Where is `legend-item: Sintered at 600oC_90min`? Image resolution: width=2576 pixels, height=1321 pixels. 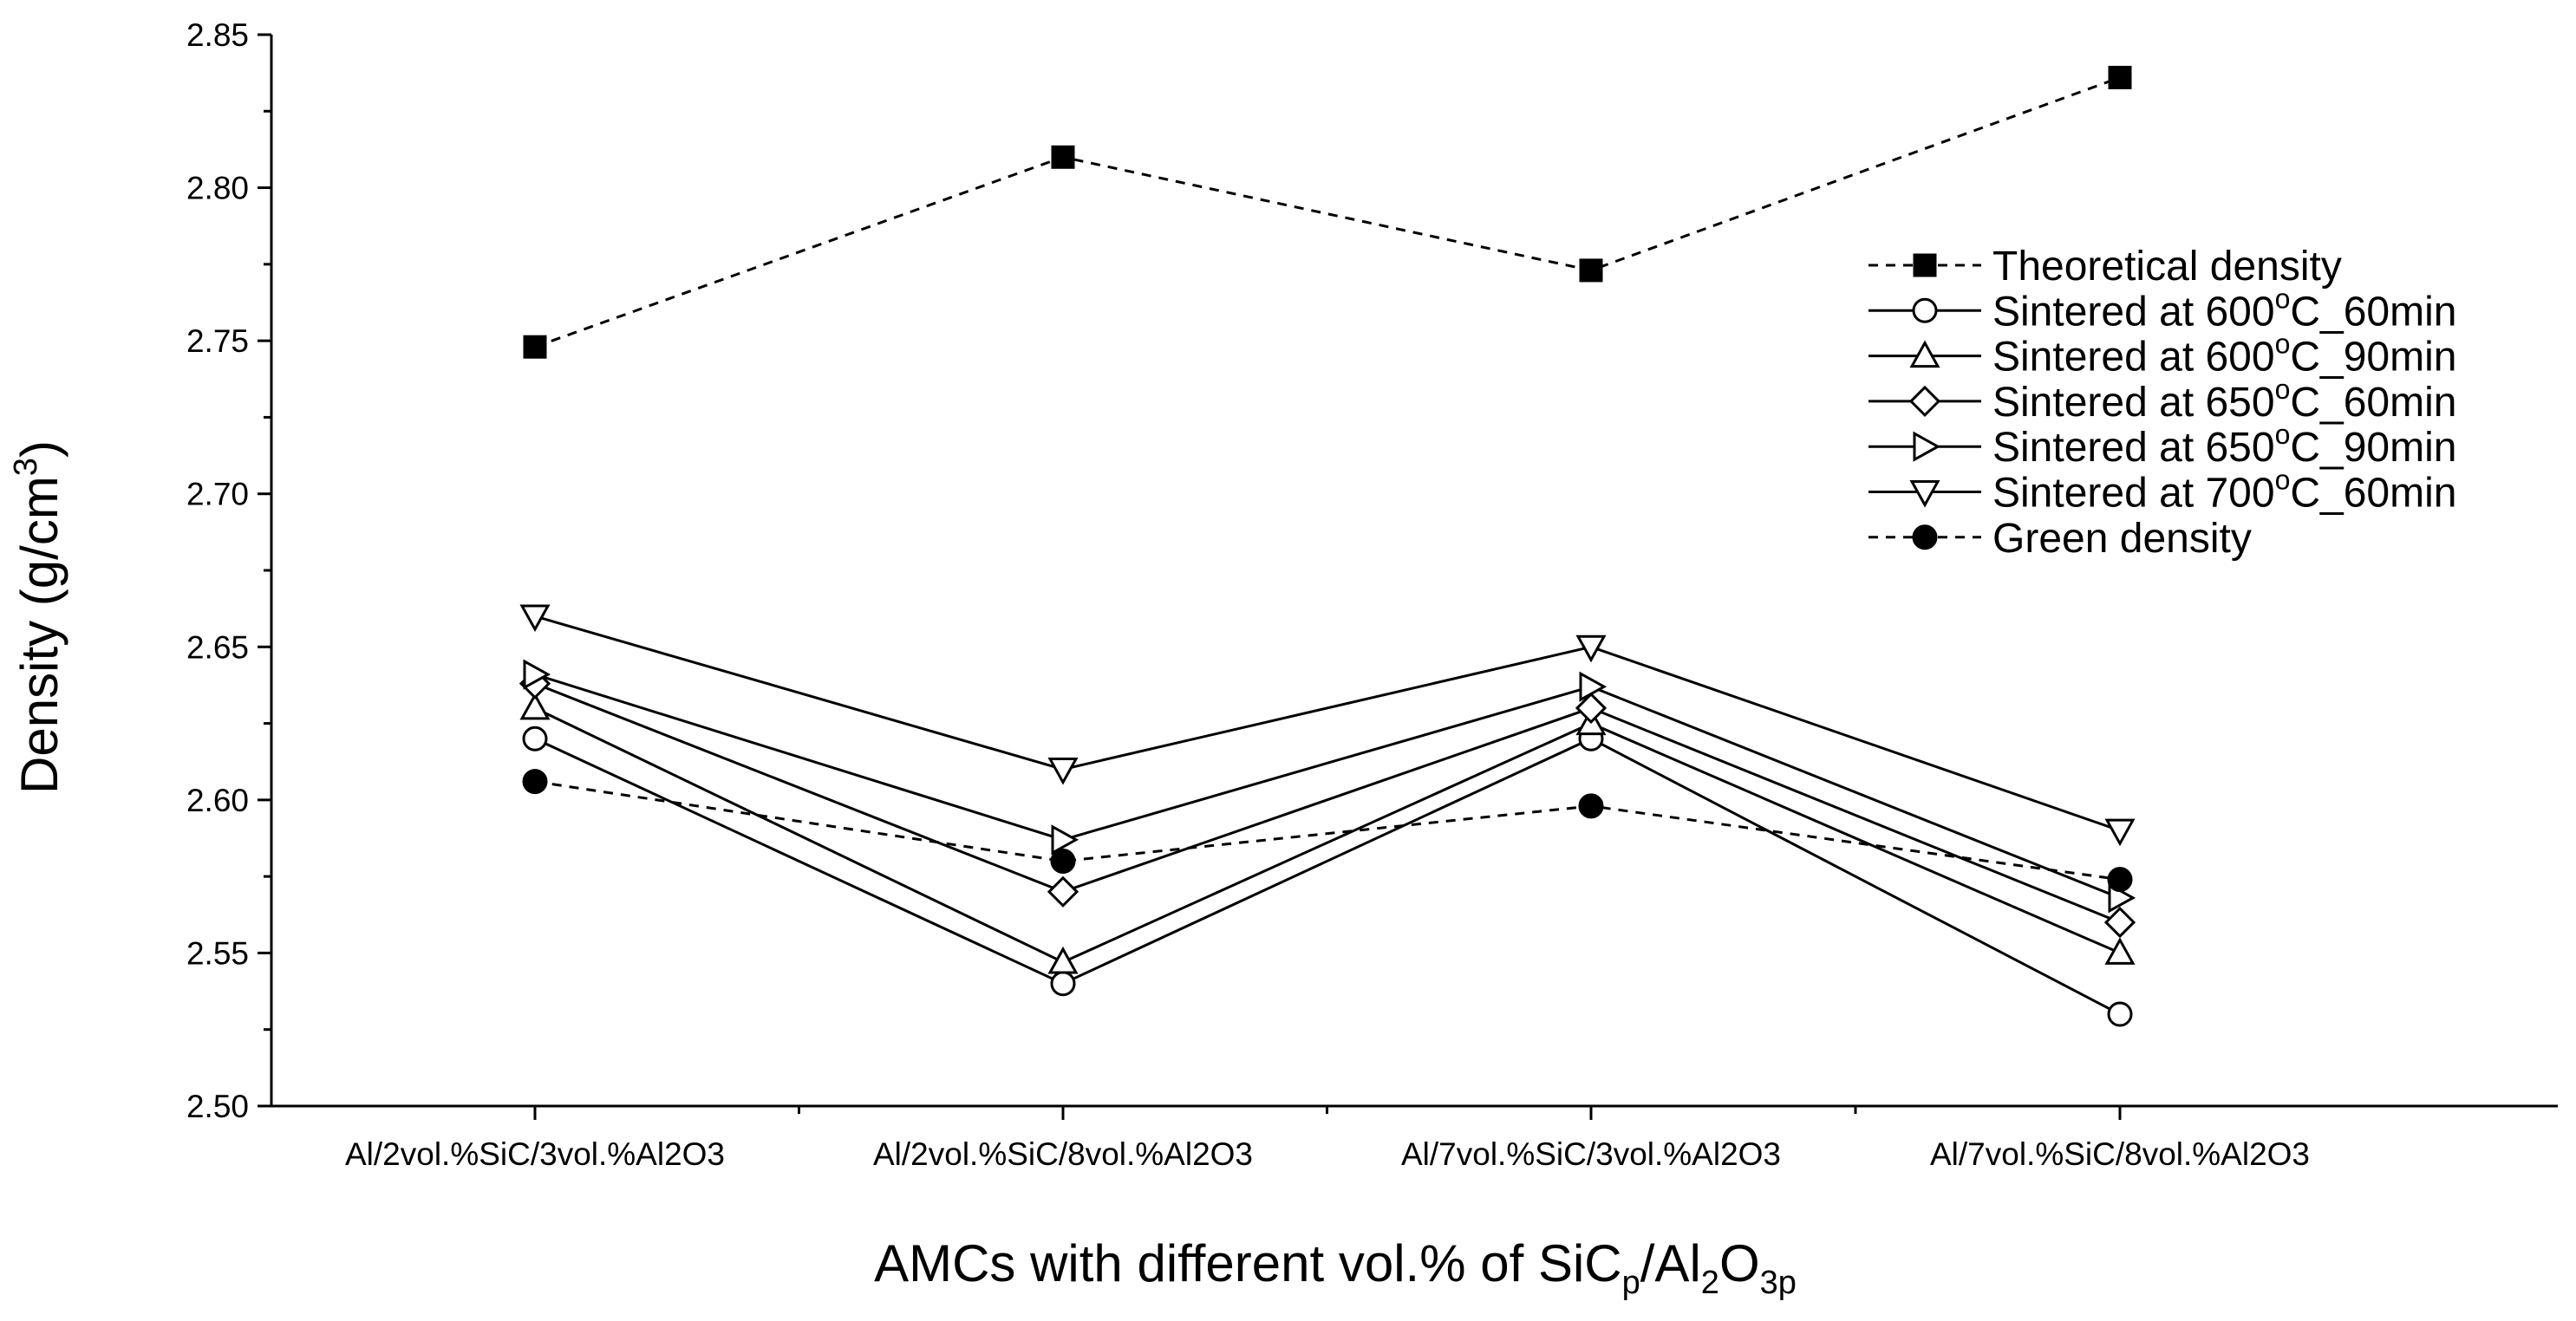 legend-item: Sintered at 600oC_90min is located at coordinates (2162, 355).